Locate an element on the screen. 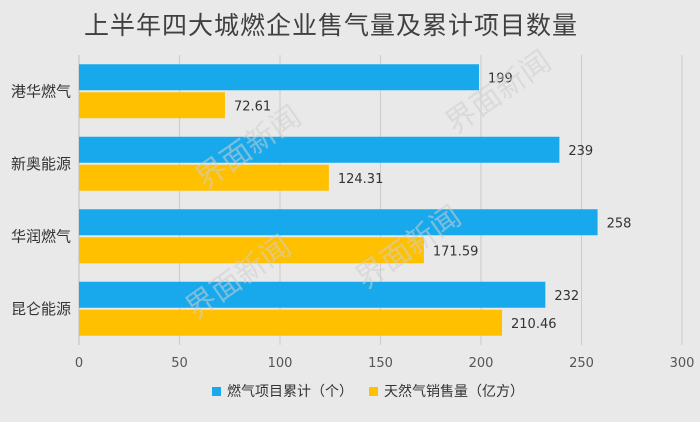  x-tick-label: 100 is located at coordinates (280, 363).